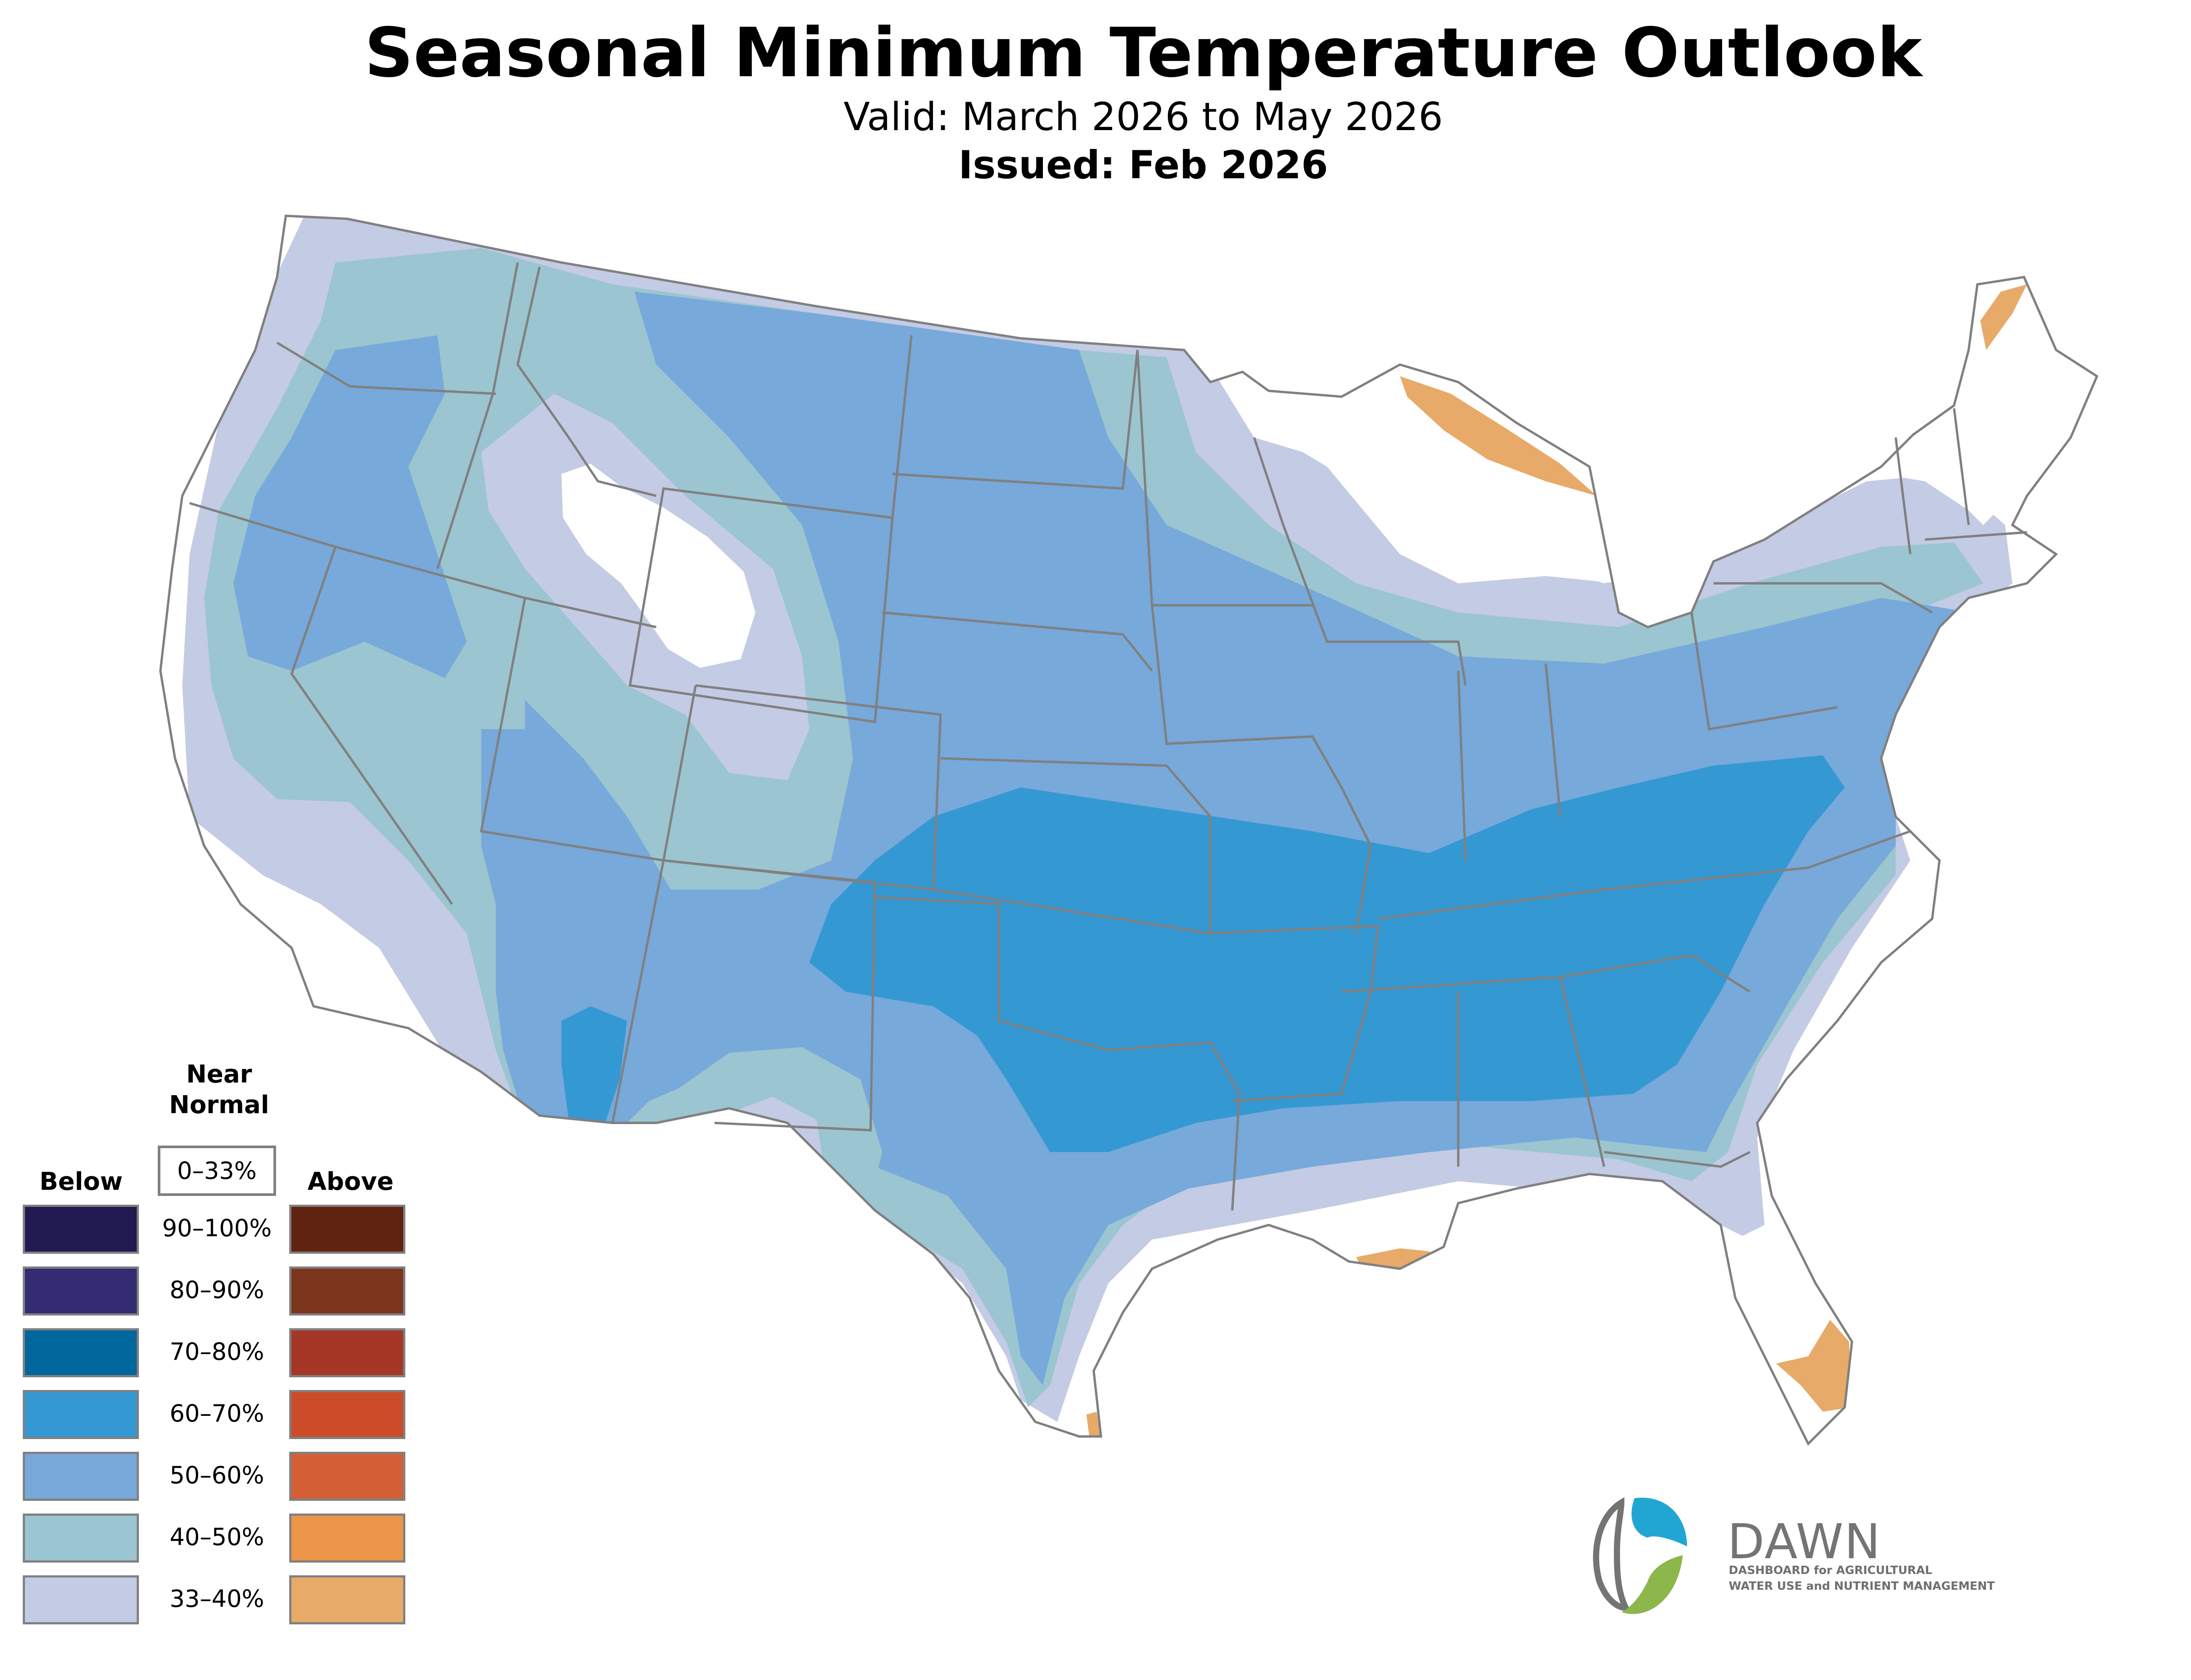 The width and height of the screenshot is (2191, 1680). I want to click on border-nd-sd, so click(1016, 420).